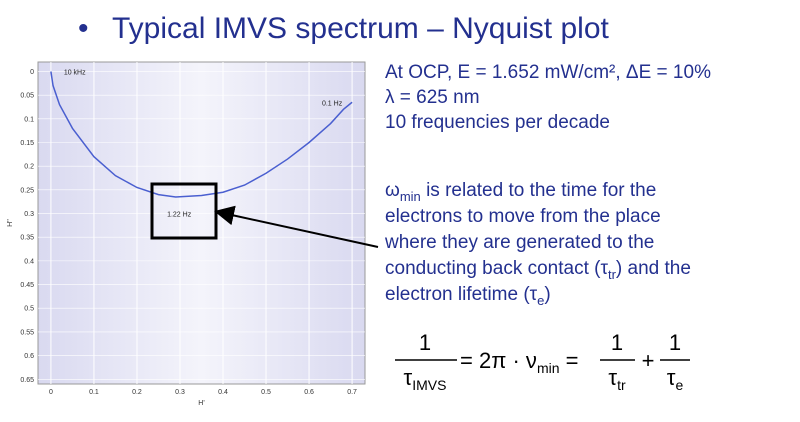 The width and height of the screenshot is (800, 422). Describe the element at coordinates (27, 285) in the screenshot. I see `y-tick-label: 0.45` at that location.